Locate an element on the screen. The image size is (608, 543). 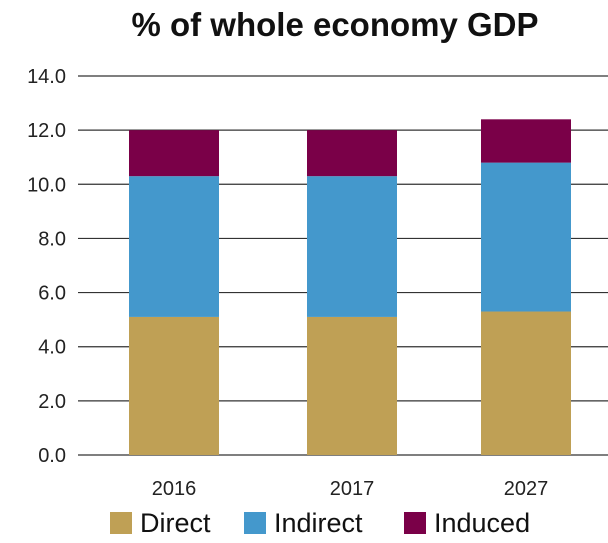
y-tick-label: 12.0 is located at coordinates (46, 131).